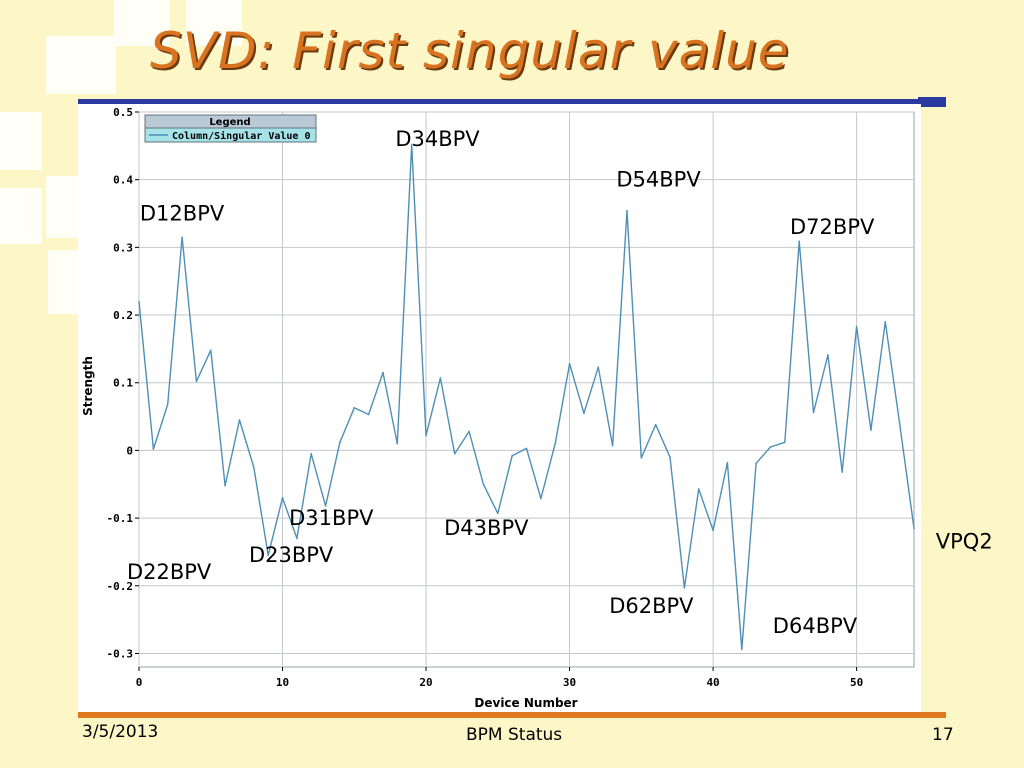  I want to click on y-tick-label: 0.2, so click(123, 315).